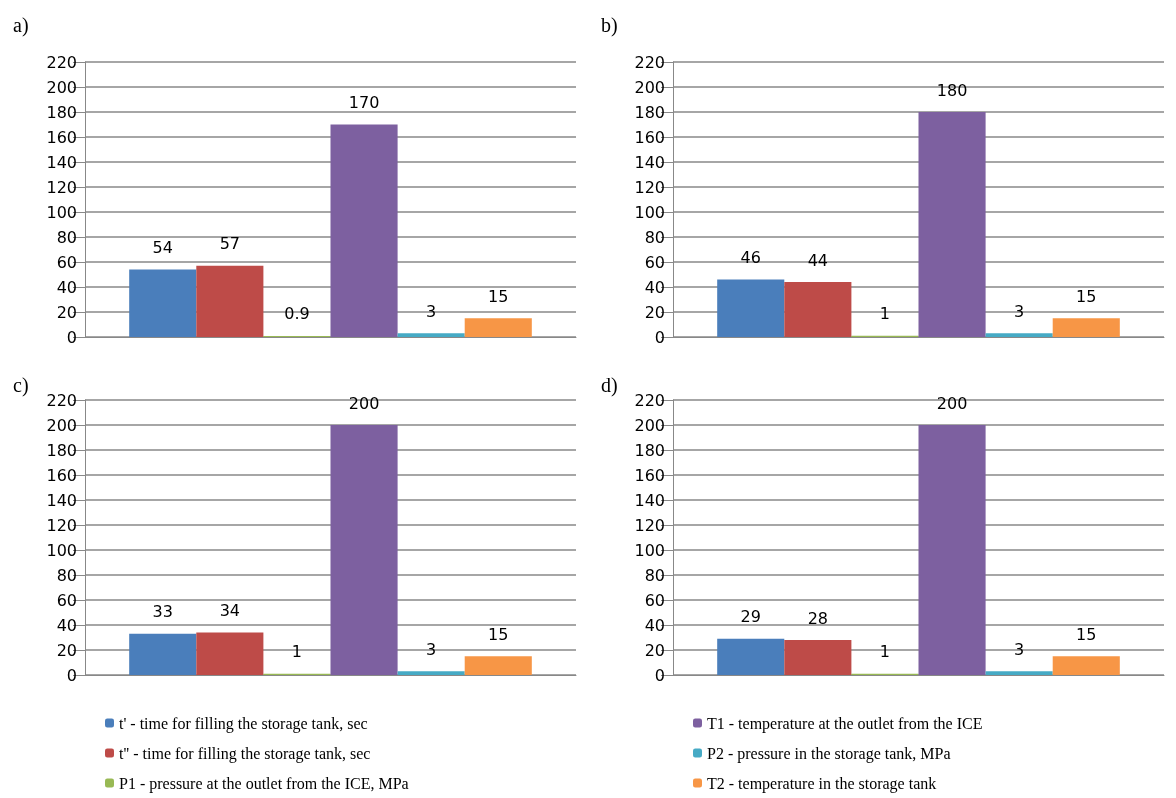 This screenshot has height=798, width=1176. What do you see at coordinates (264, 783) in the screenshot?
I see `legend-label: P1 - pressure at the outlet from the ICE, MPa` at bounding box center [264, 783].